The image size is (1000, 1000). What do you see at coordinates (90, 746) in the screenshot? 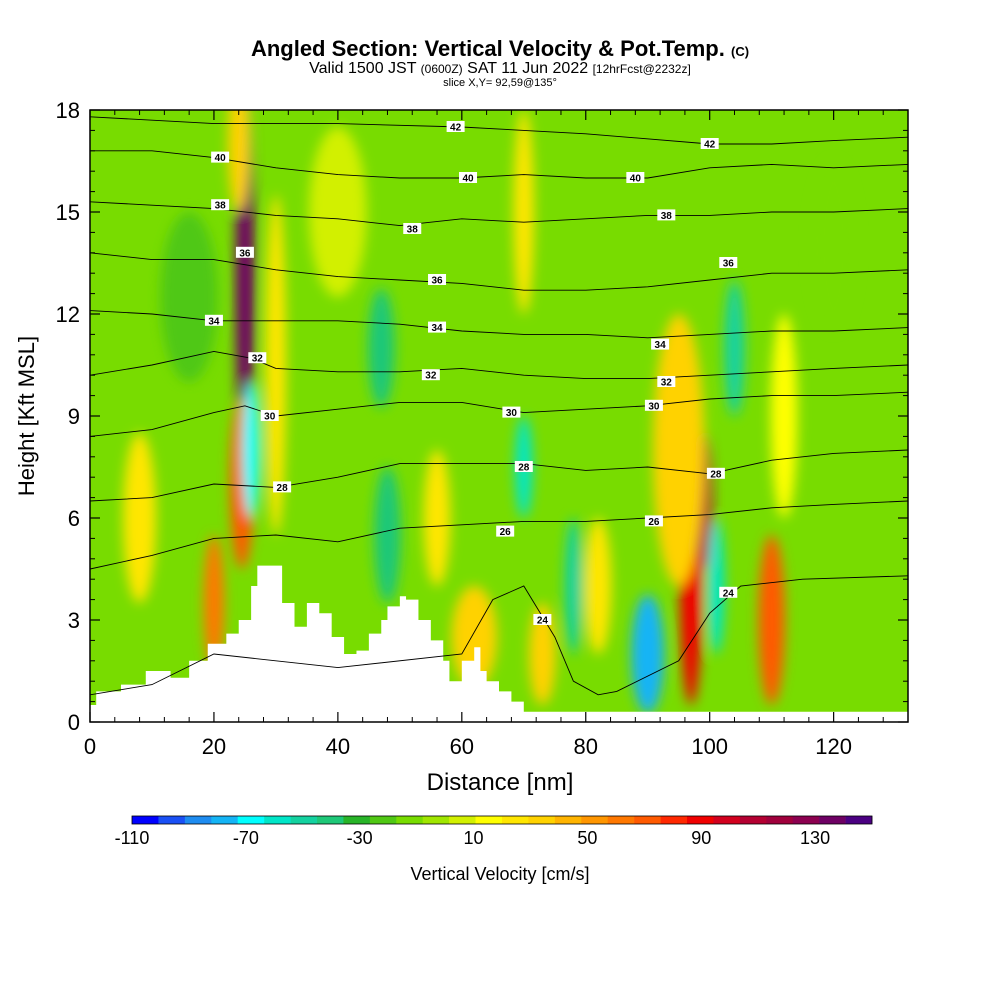
I see `x-tick-label: 0` at bounding box center [90, 746].